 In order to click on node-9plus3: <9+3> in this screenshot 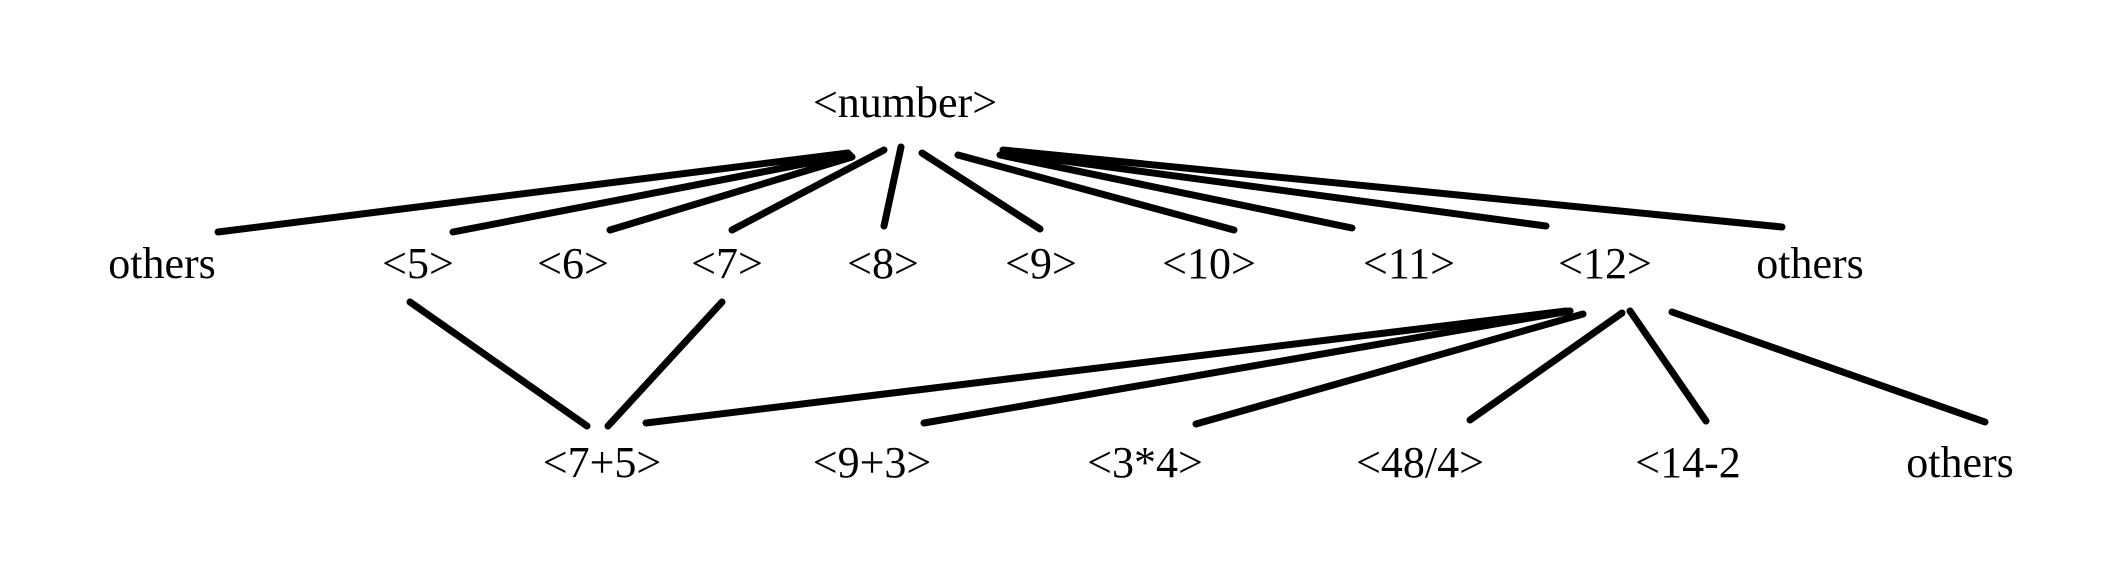, I will do `click(872, 462)`.